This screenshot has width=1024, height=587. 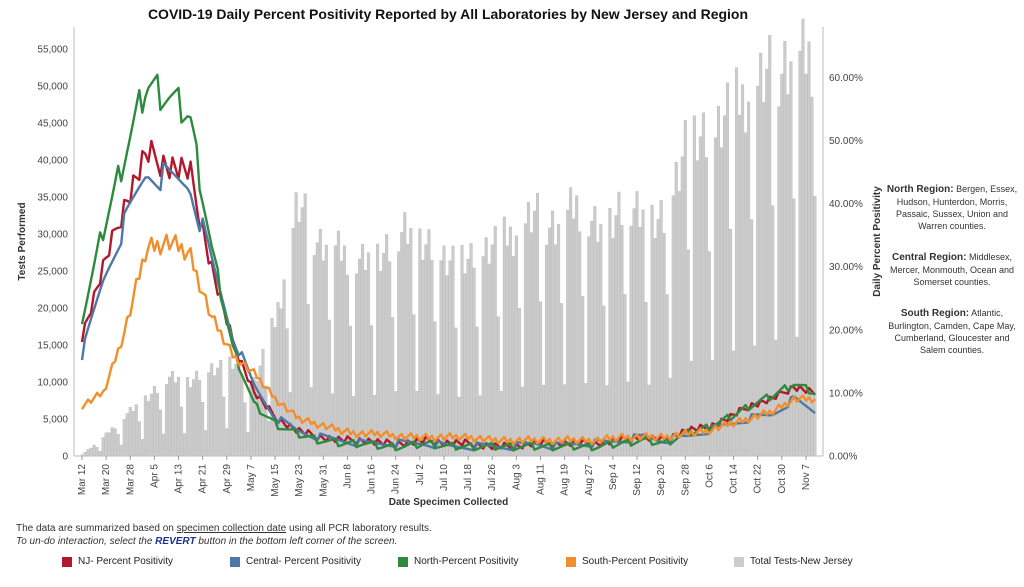 What do you see at coordinates (846, 78) in the screenshot?
I see `right-tick-label: 60.00%` at bounding box center [846, 78].